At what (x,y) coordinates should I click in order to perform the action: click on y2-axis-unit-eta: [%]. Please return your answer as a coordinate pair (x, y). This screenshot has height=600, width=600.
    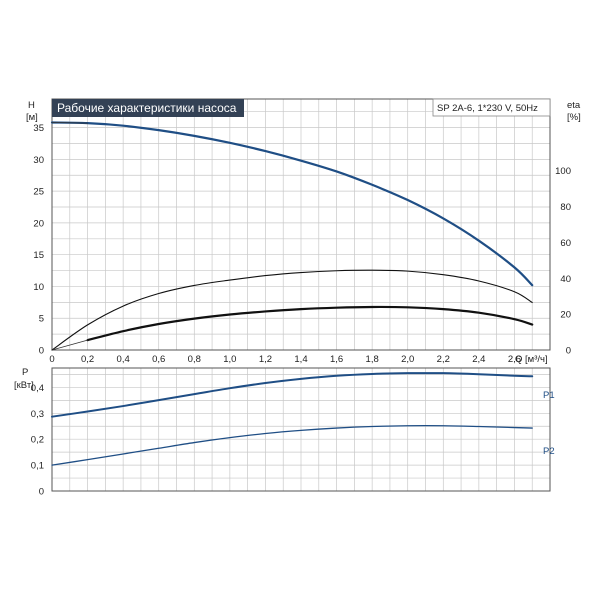
    Looking at the image, I should click on (574, 117).